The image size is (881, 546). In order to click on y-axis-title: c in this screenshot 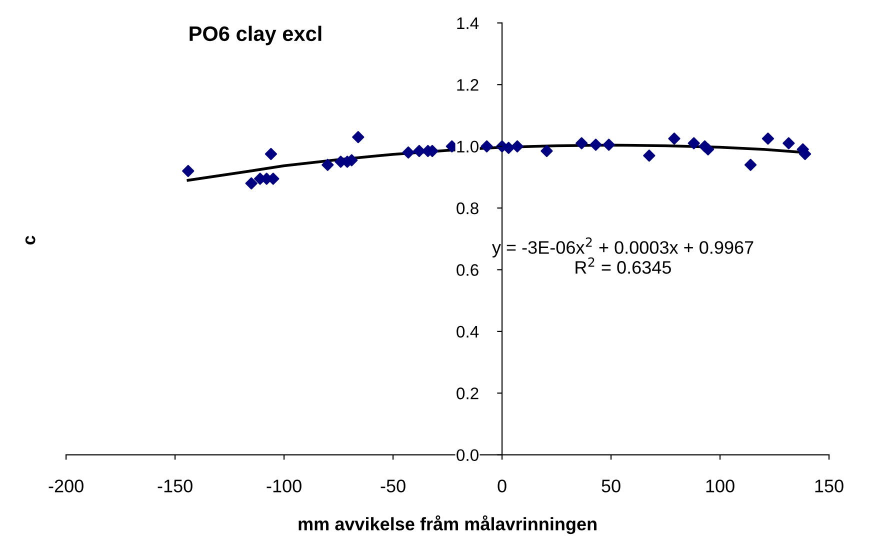, I will do `click(30, 240)`.